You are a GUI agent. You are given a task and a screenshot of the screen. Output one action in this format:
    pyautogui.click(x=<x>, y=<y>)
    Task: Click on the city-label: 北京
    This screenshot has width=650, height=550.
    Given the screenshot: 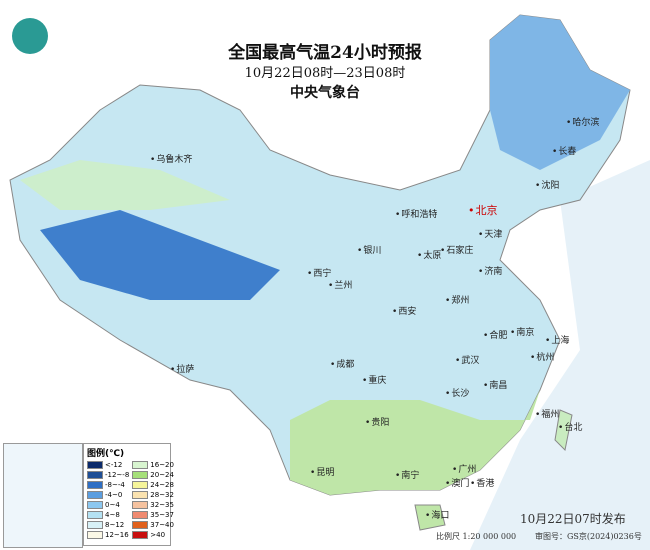 What is the action you would take?
    pyautogui.click(x=483, y=210)
    